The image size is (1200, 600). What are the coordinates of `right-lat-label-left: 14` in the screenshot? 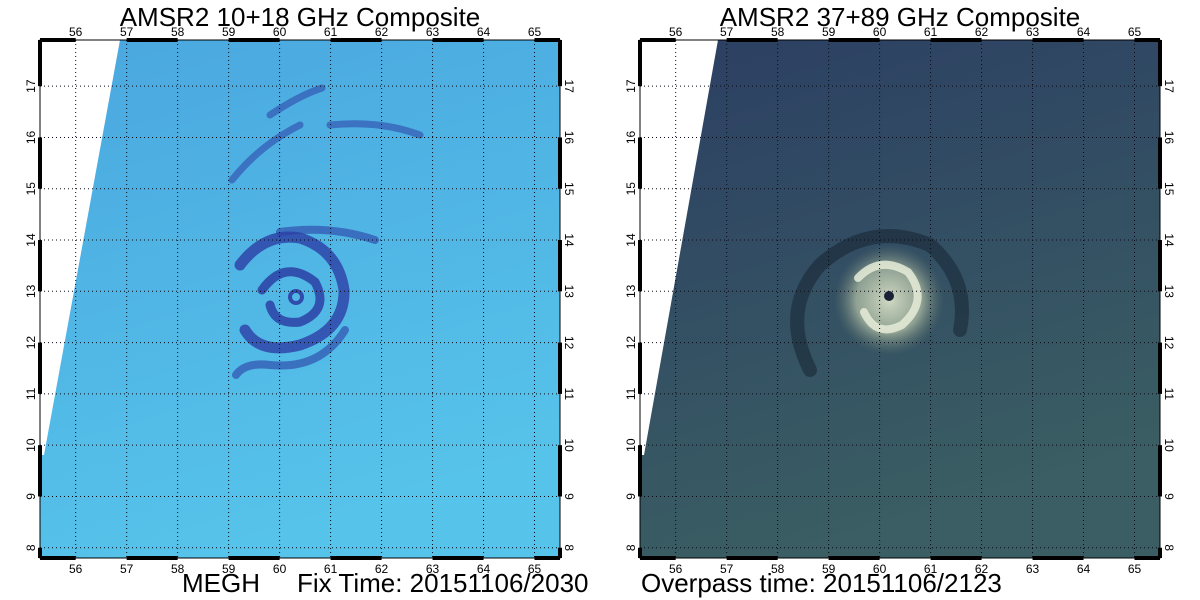 It's located at (631, 240).